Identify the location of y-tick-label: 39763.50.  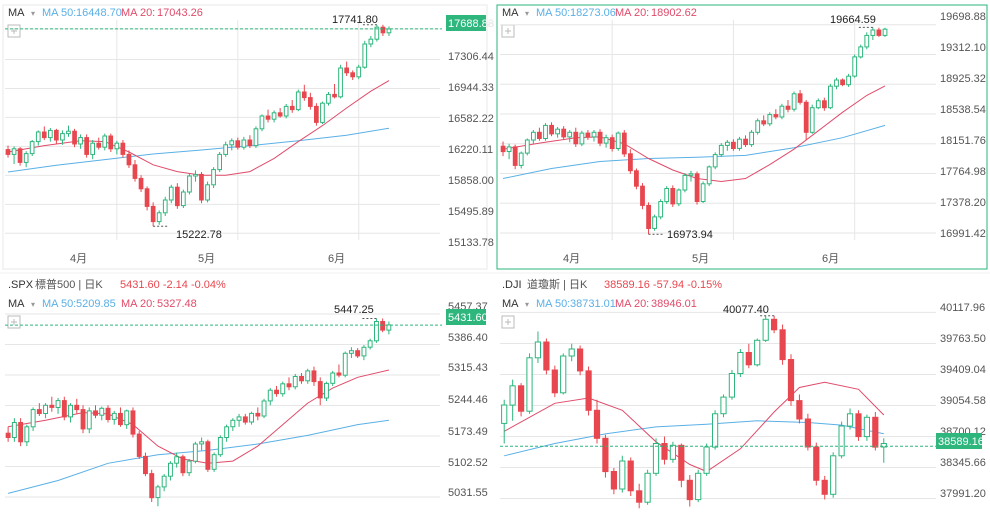
(963, 339).